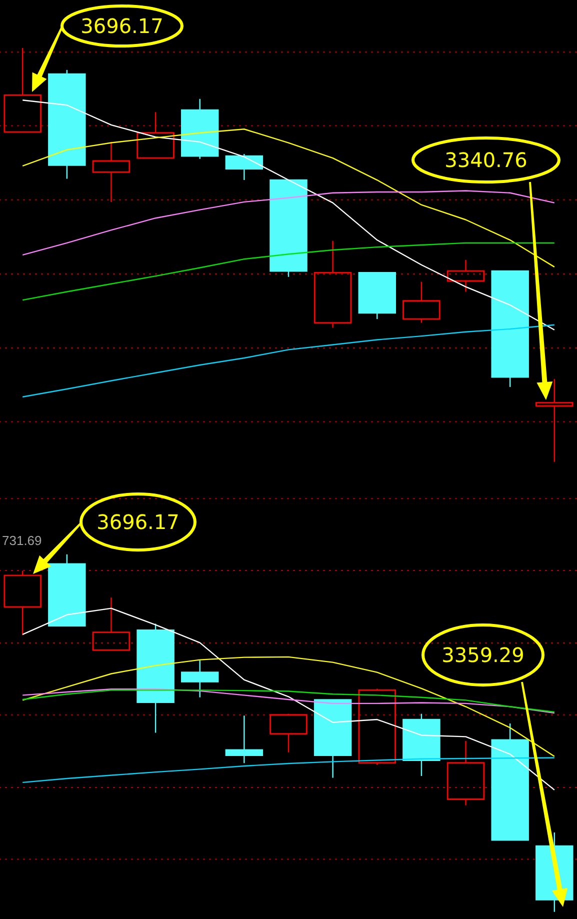 The image size is (577, 919). What do you see at coordinates (22, 540) in the screenshot?
I see `text: 731.69` at bounding box center [22, 540].